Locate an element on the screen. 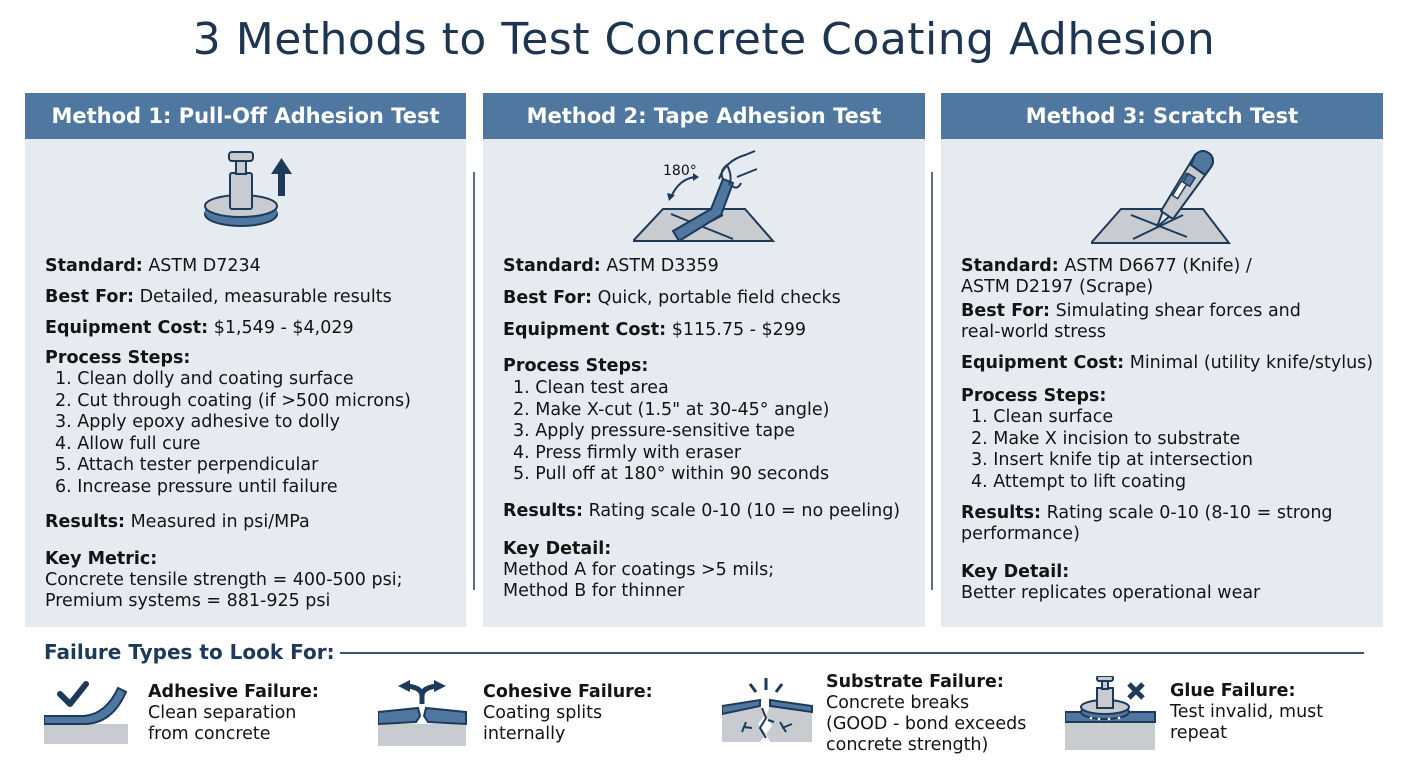 The image size is (1408, 768). key-detail-line: Better replicates operational wear is located at coordinates (1111, 593).